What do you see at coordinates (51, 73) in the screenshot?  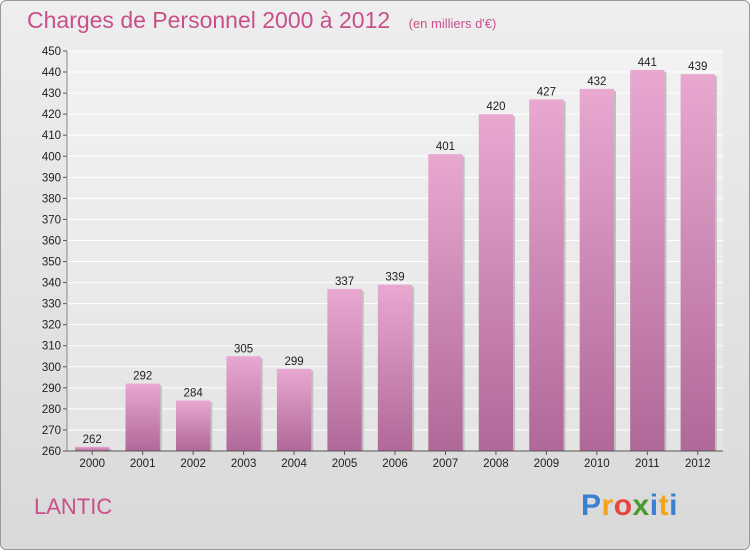 I see `y-tick-label: 440` at bounding box center [51, 73].